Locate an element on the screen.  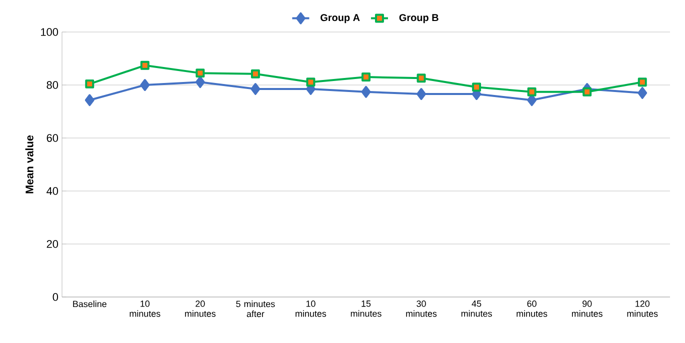
y-tick-label: 20 is located at coordinates (52, 244).